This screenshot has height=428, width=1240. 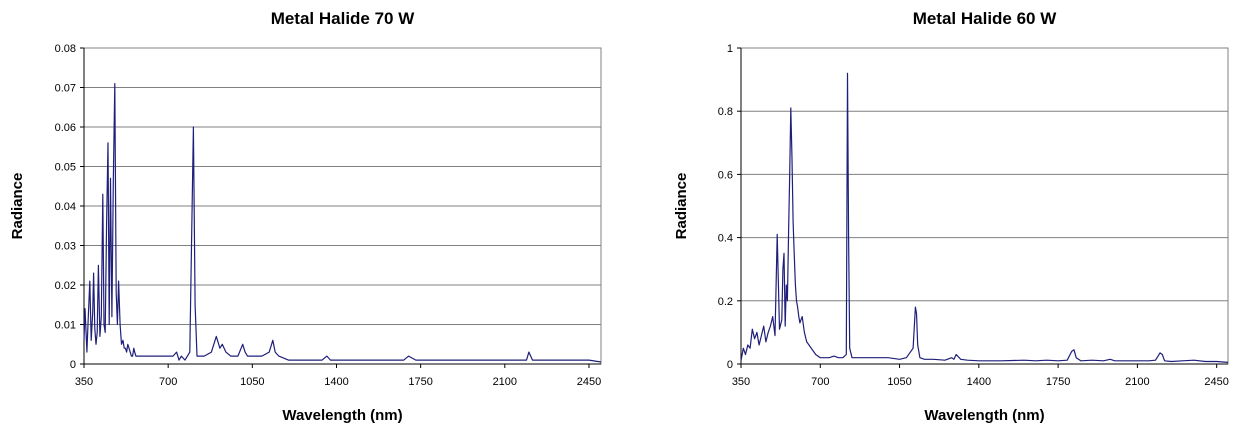 I want to click on chart-2-x-tick-label: 1050, so click(x=899, y=382).